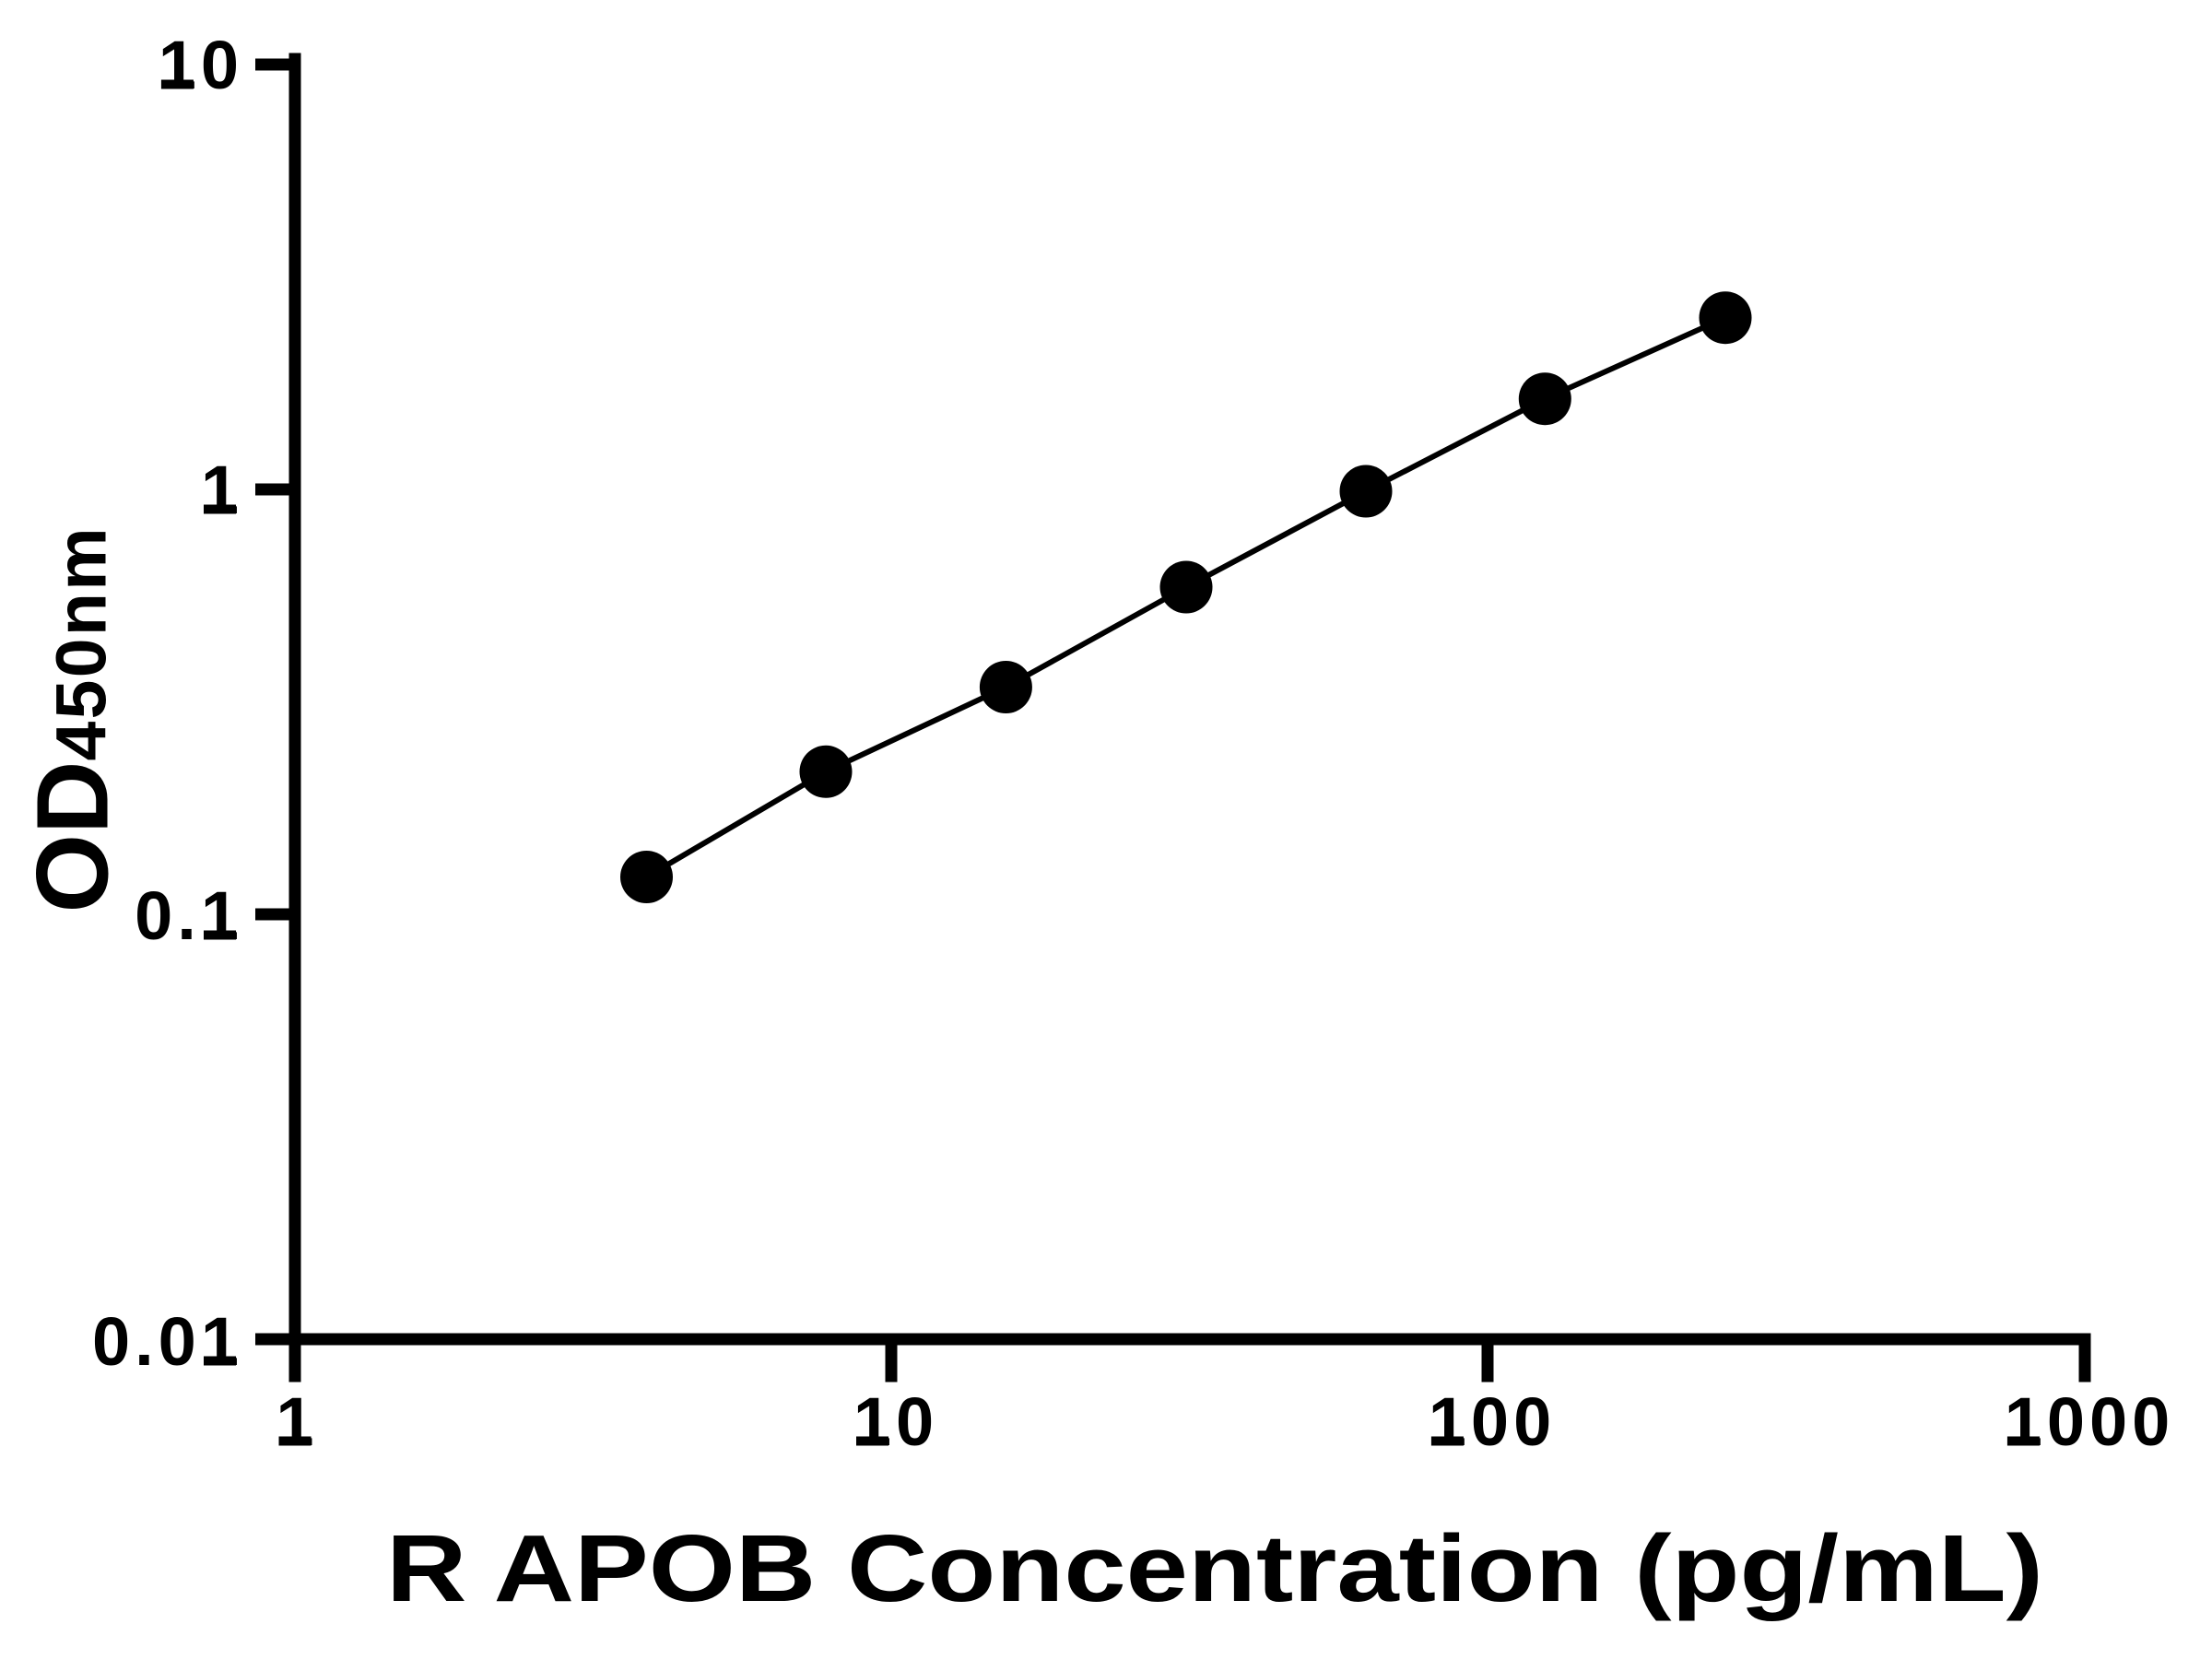 The width and height of the screenshot is (2212, 1659). I want to click on svg-text: 0.1, so click(189, 915).